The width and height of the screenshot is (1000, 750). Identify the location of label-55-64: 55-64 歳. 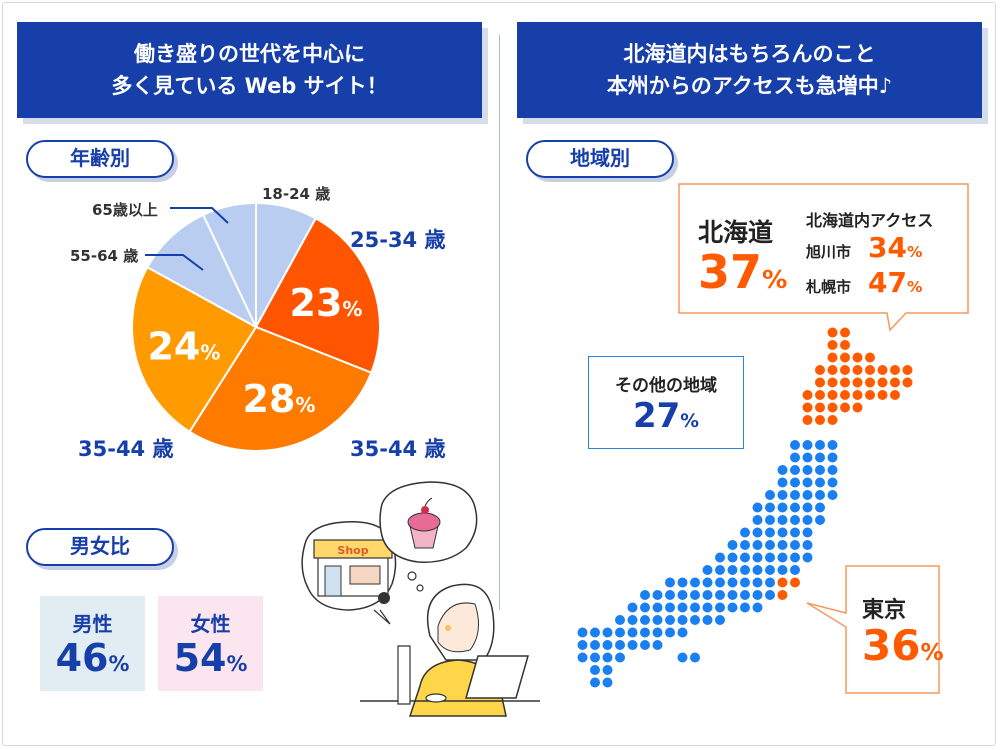
(104, 256).